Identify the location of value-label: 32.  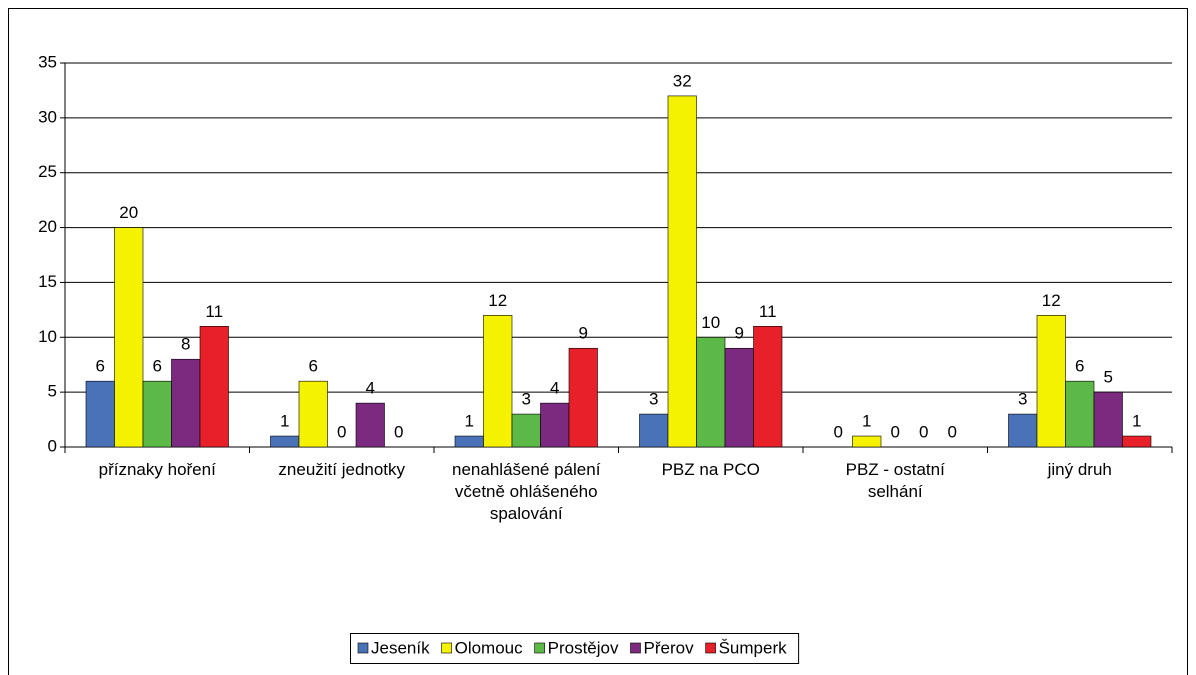
(682, 80).